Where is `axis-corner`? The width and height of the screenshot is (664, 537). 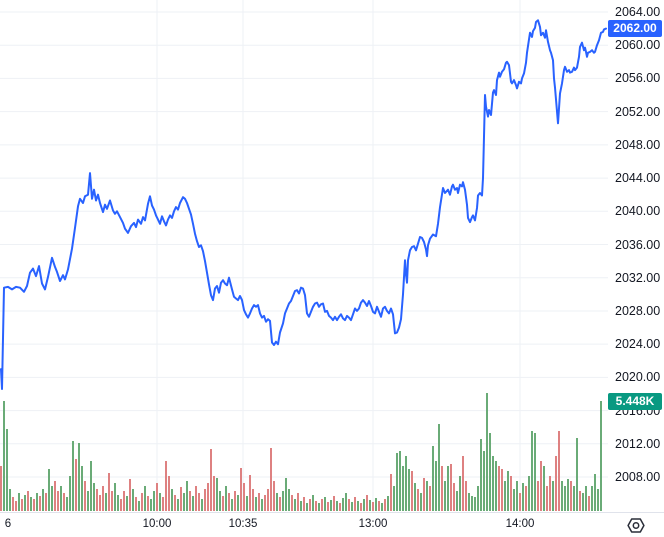 axis-corner is located at coordinates (636, 525).